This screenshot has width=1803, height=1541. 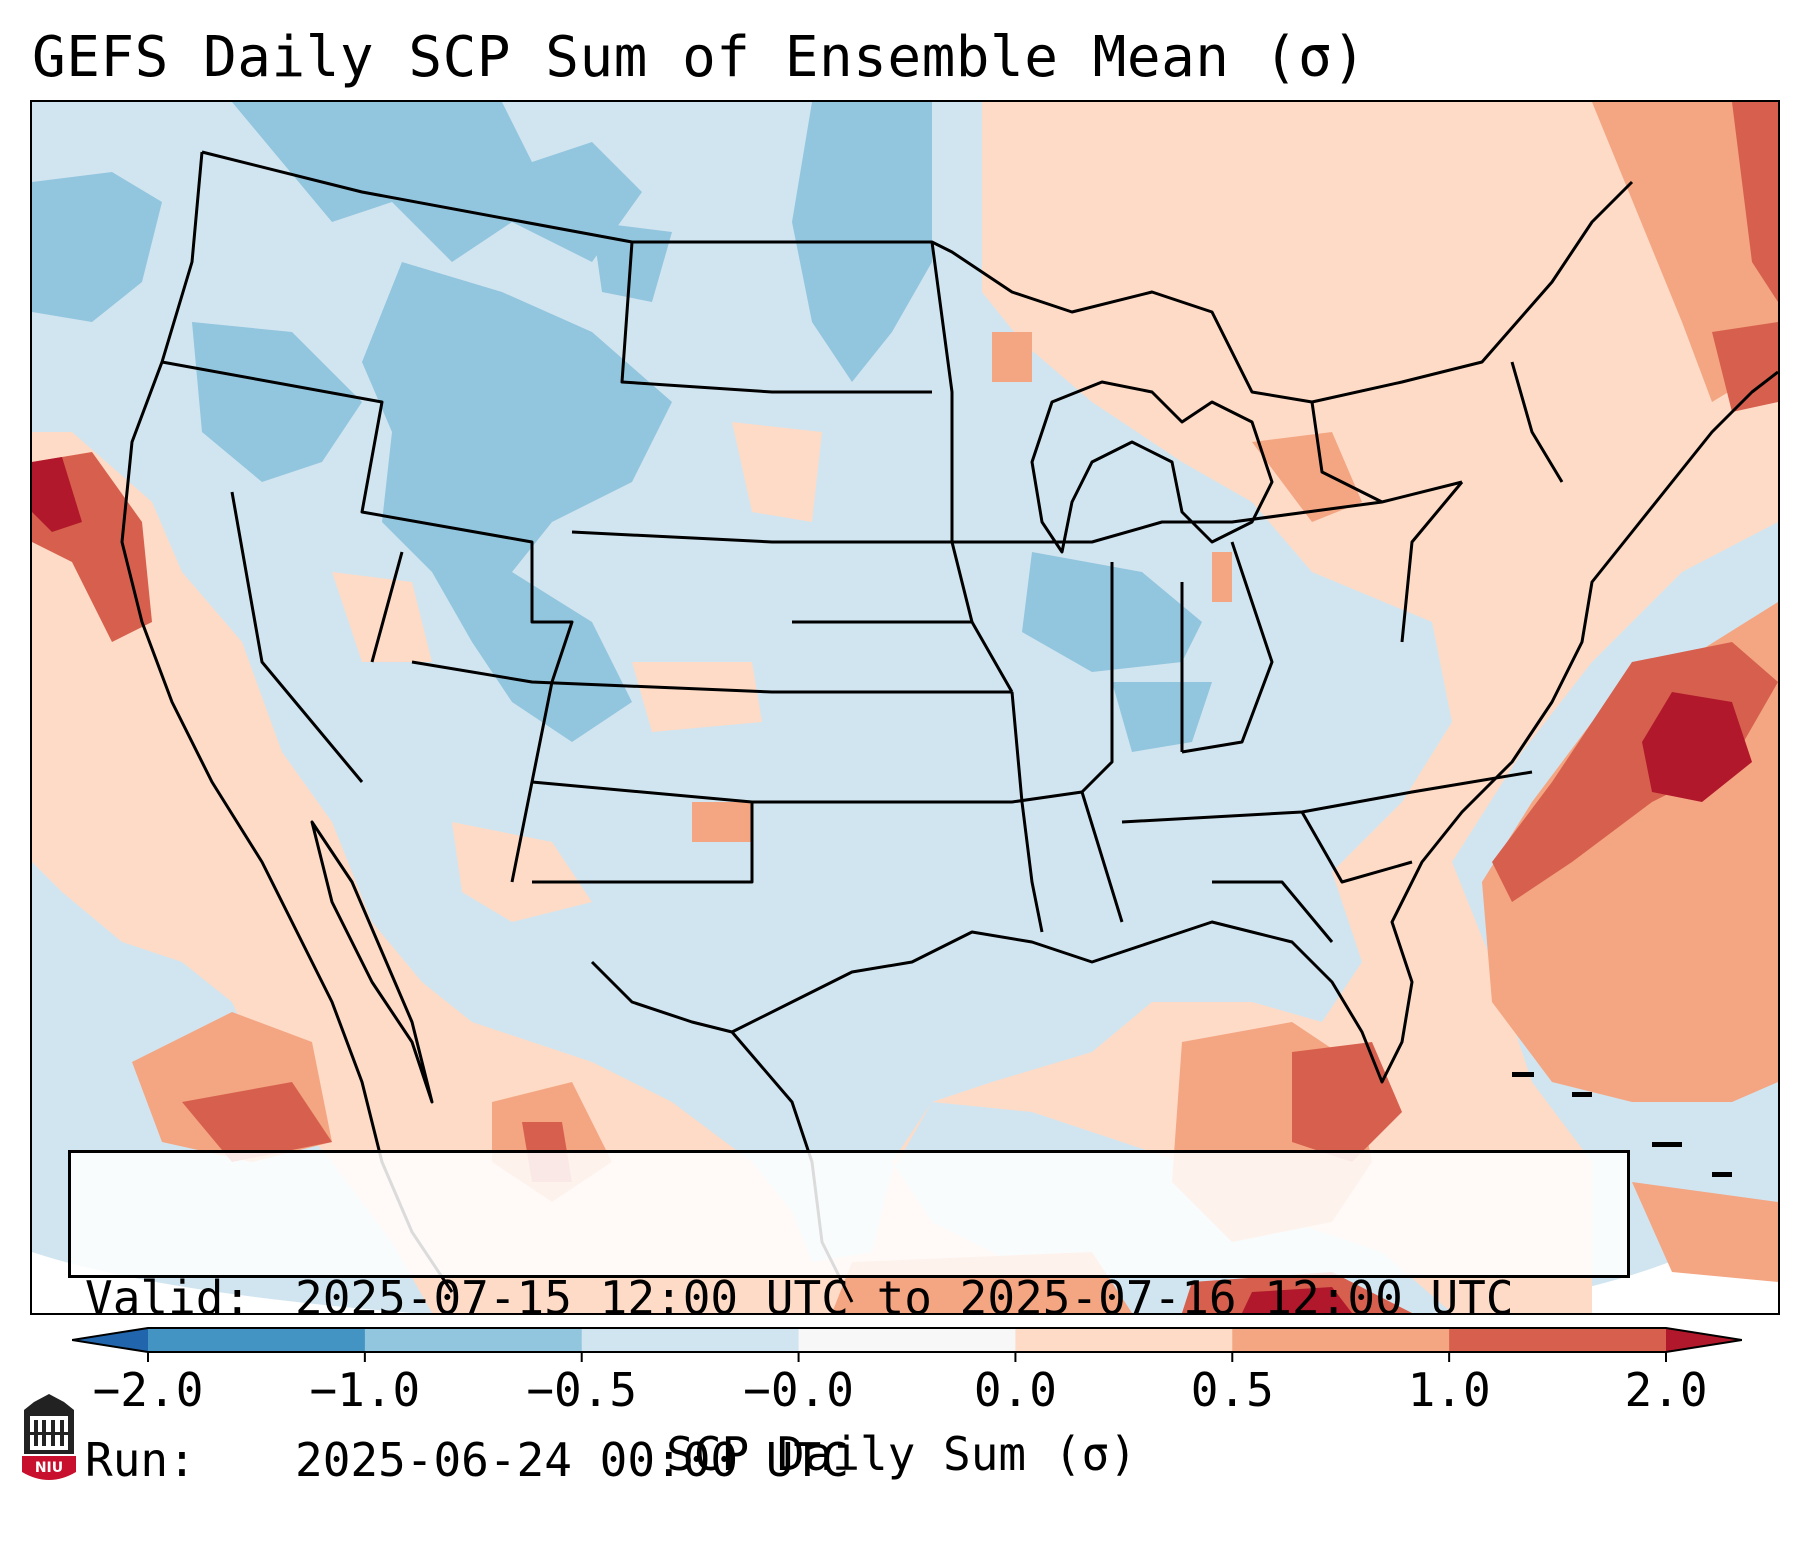 What do you see at coordinates (699, 57) in the screenshot?
I see `chart-title: GEFS Daily SCP Sum of Ensemble Mean (σ)` at bounding box center [699, 57].